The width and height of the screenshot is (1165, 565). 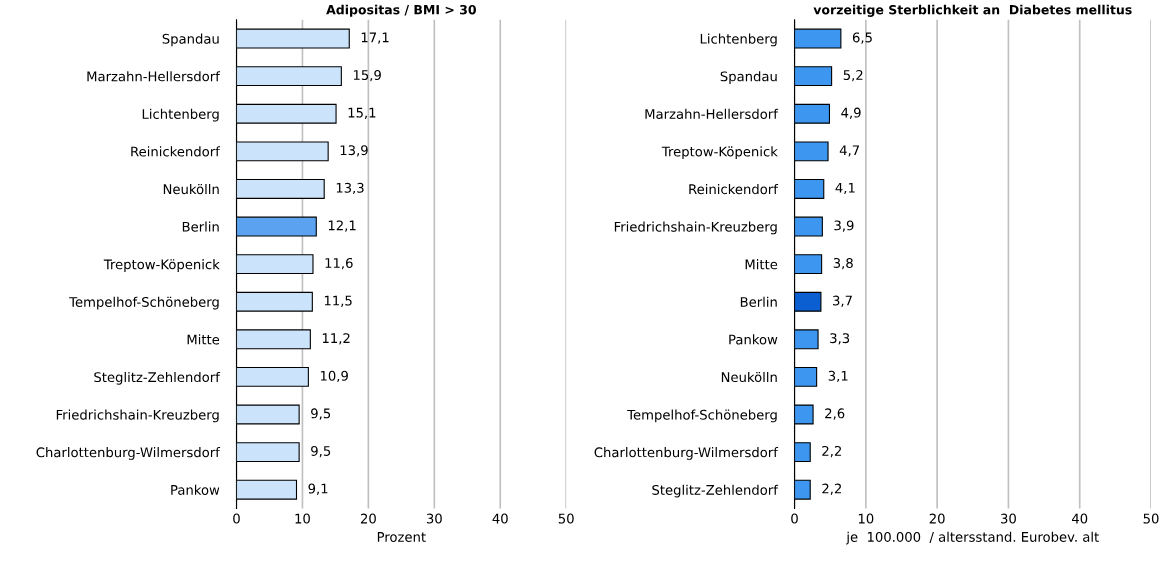 What do you see at coordinates (401, 537) in the screenshot?
I see `x-axis-title: Prozent` at bounding box center [401, 537].